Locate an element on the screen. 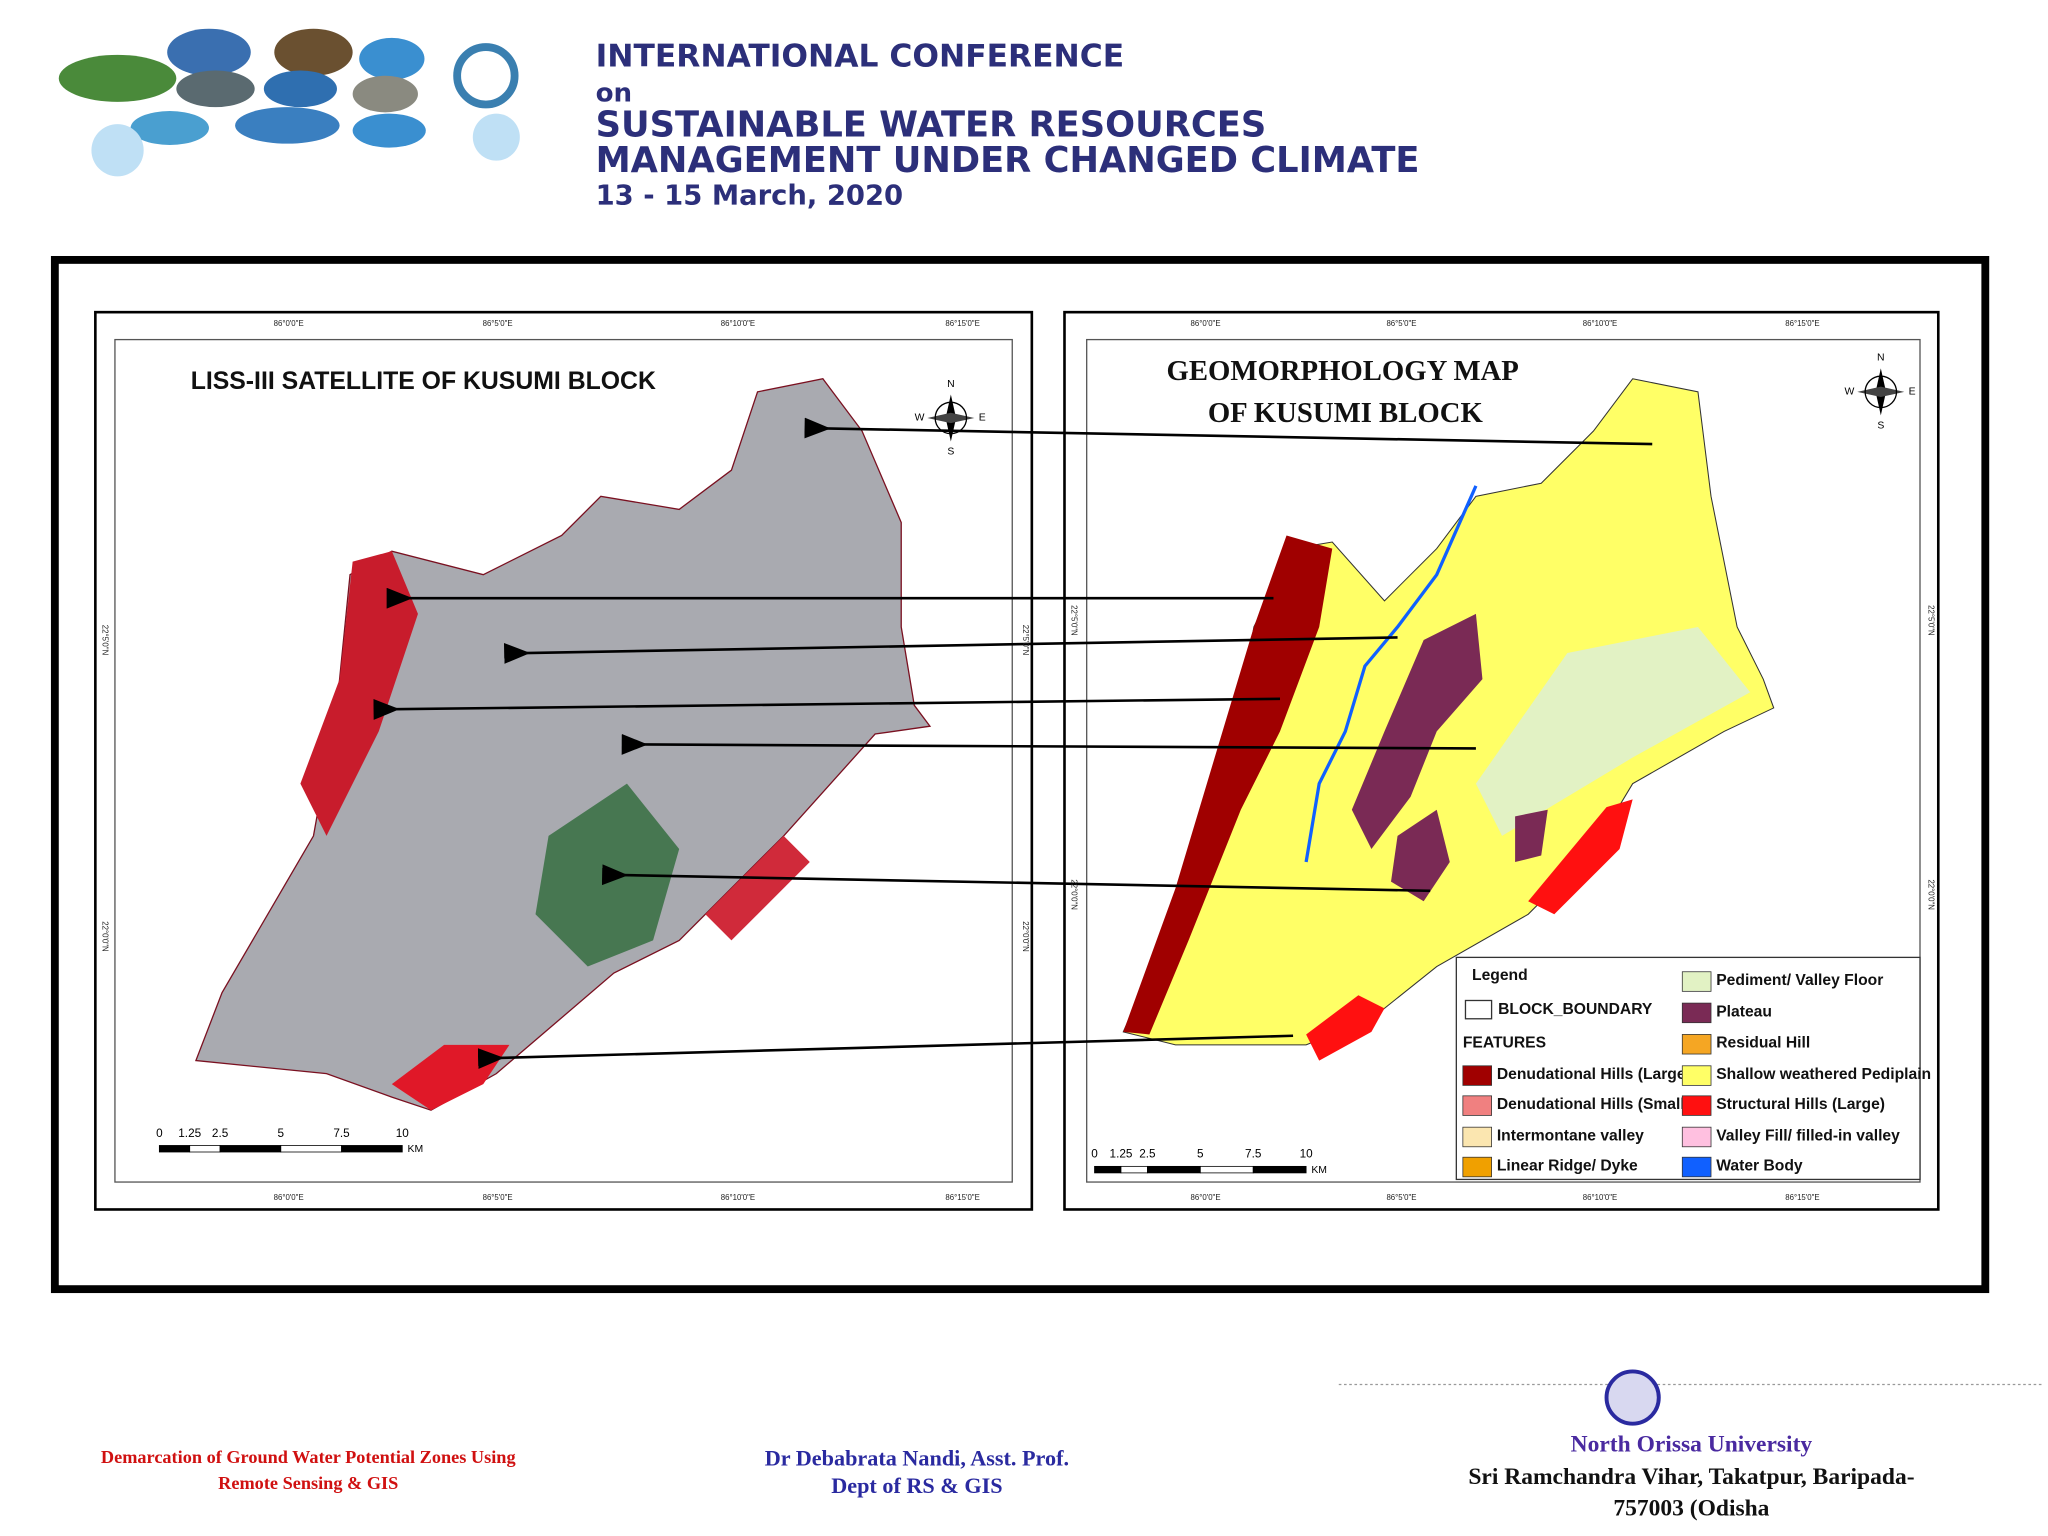 This screenshot has height=1536, width=2048. legend-label: Denudational Hills (Large) is located at coordinates (1594, 1074).